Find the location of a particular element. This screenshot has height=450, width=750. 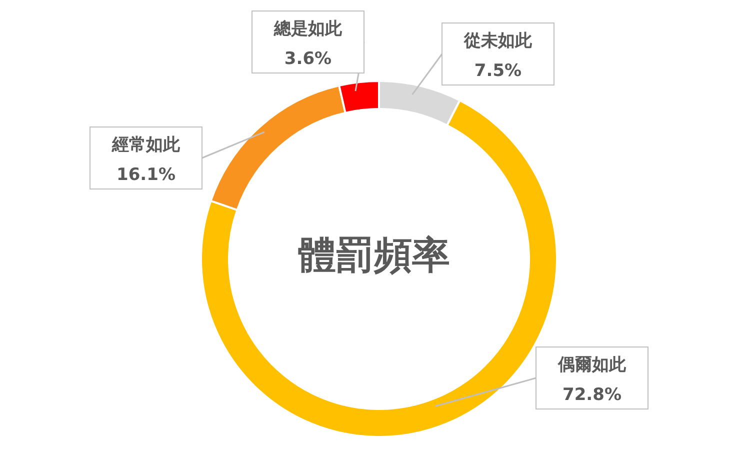

data-label: 72.8% is located at coordinates (592, 395).